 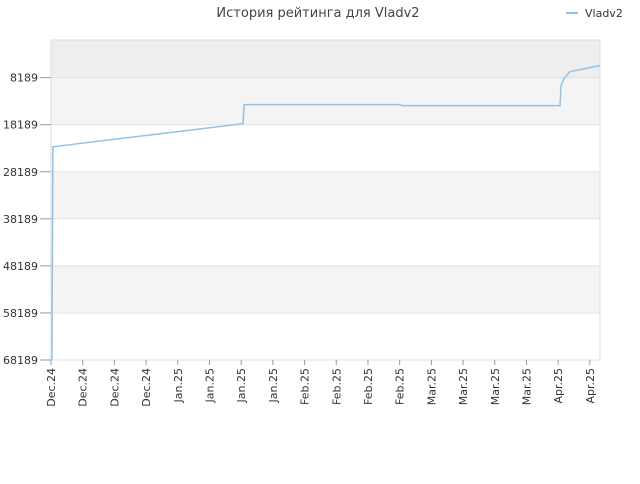 What do you see at coordinates (20, 313) in the screenshot?
I see `y-tick-label: 58189` at bounding box center [20, 313].